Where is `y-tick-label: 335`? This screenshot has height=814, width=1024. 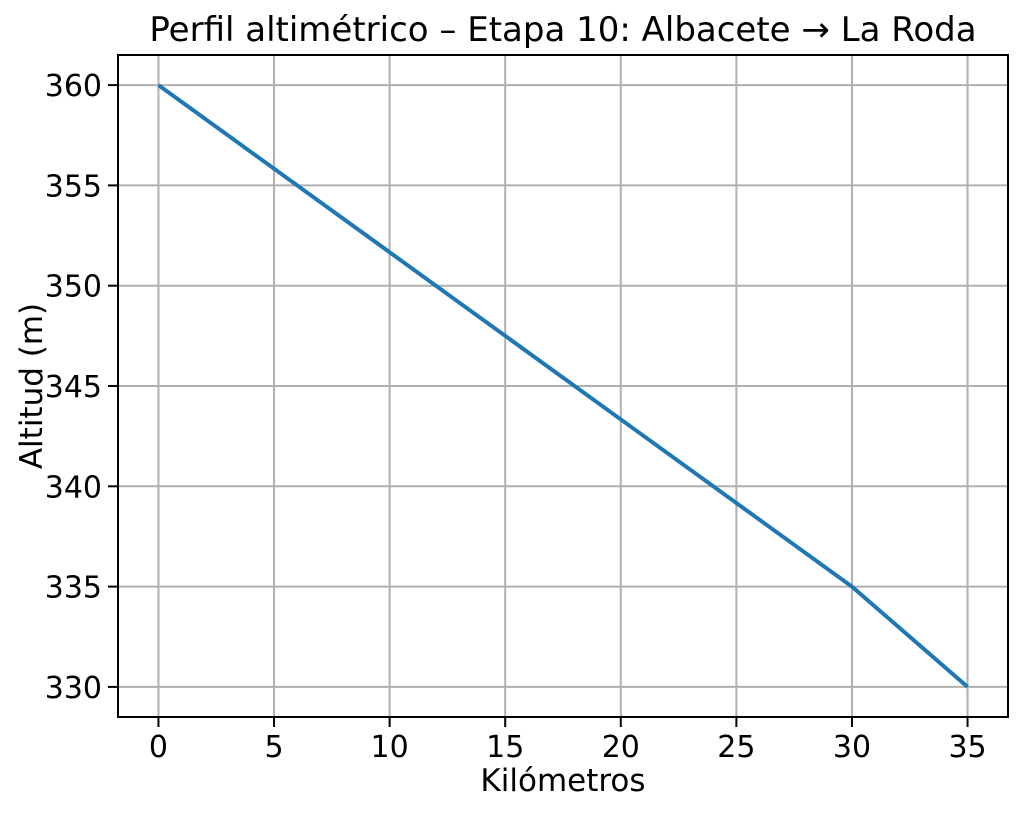 y-tick-label: 335 is located at coordinates (73, 588).